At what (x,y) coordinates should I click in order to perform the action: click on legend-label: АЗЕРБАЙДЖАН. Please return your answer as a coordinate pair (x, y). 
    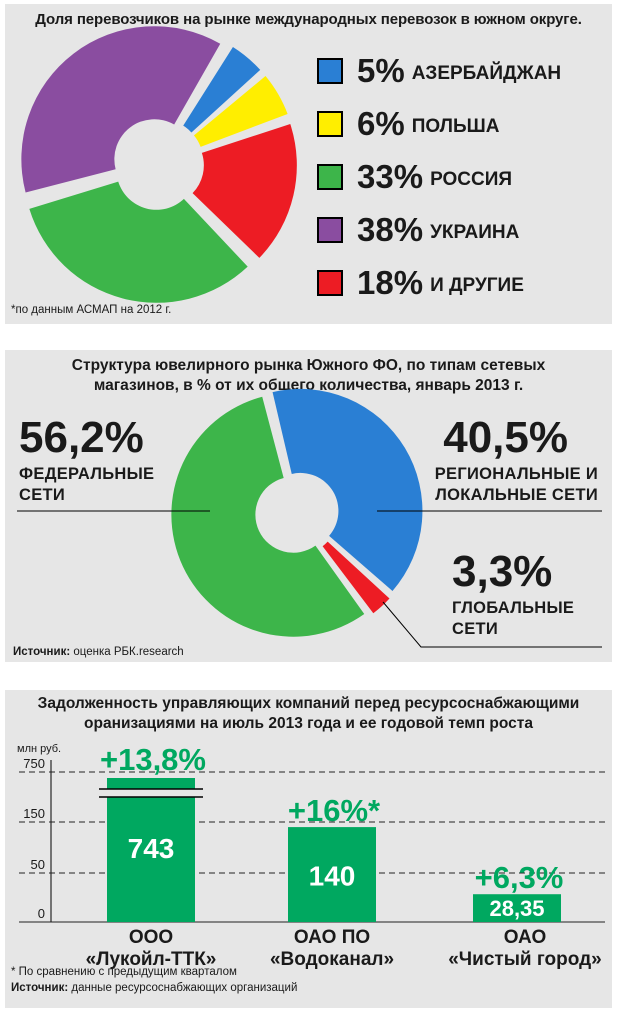
    Looking at the image, I should click on (486, 73).